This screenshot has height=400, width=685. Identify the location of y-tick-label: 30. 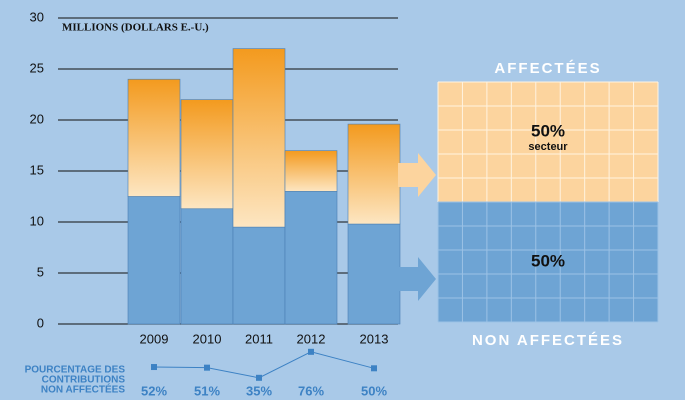
(37, 16).